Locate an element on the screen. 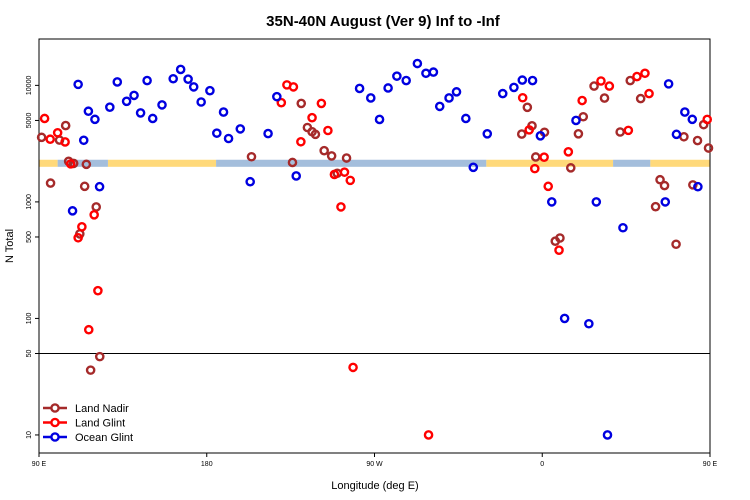 Image resolution: width=750 pixels, height=500 pixels. x-tick-label: 180 is located at coordinates (207, 464).